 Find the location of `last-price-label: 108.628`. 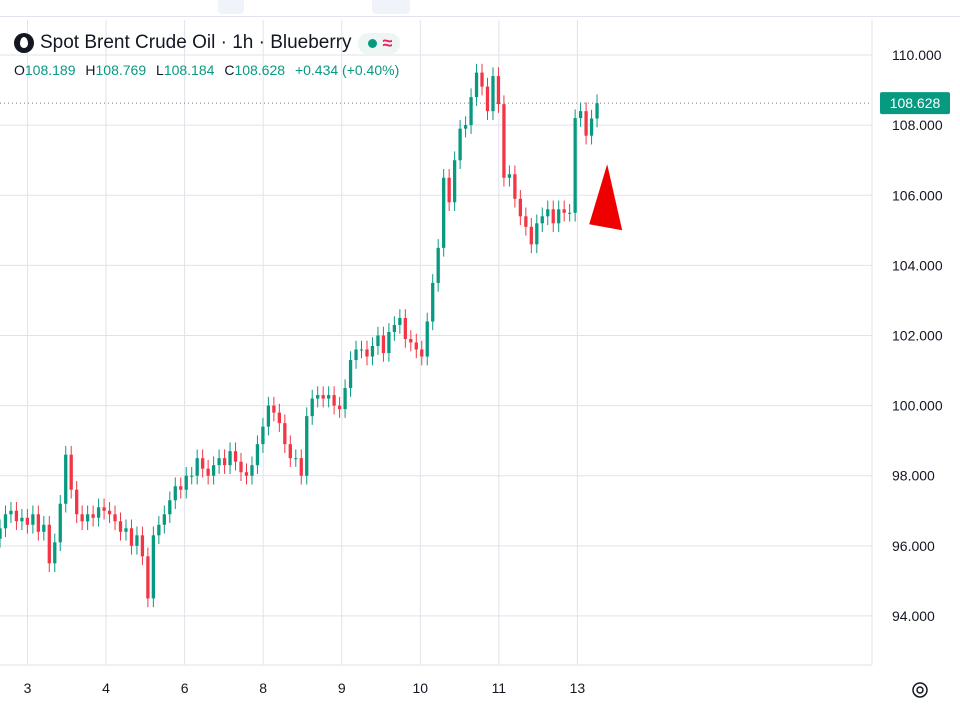

last-price-label: 108.628 is located at coordinates (915, 103).